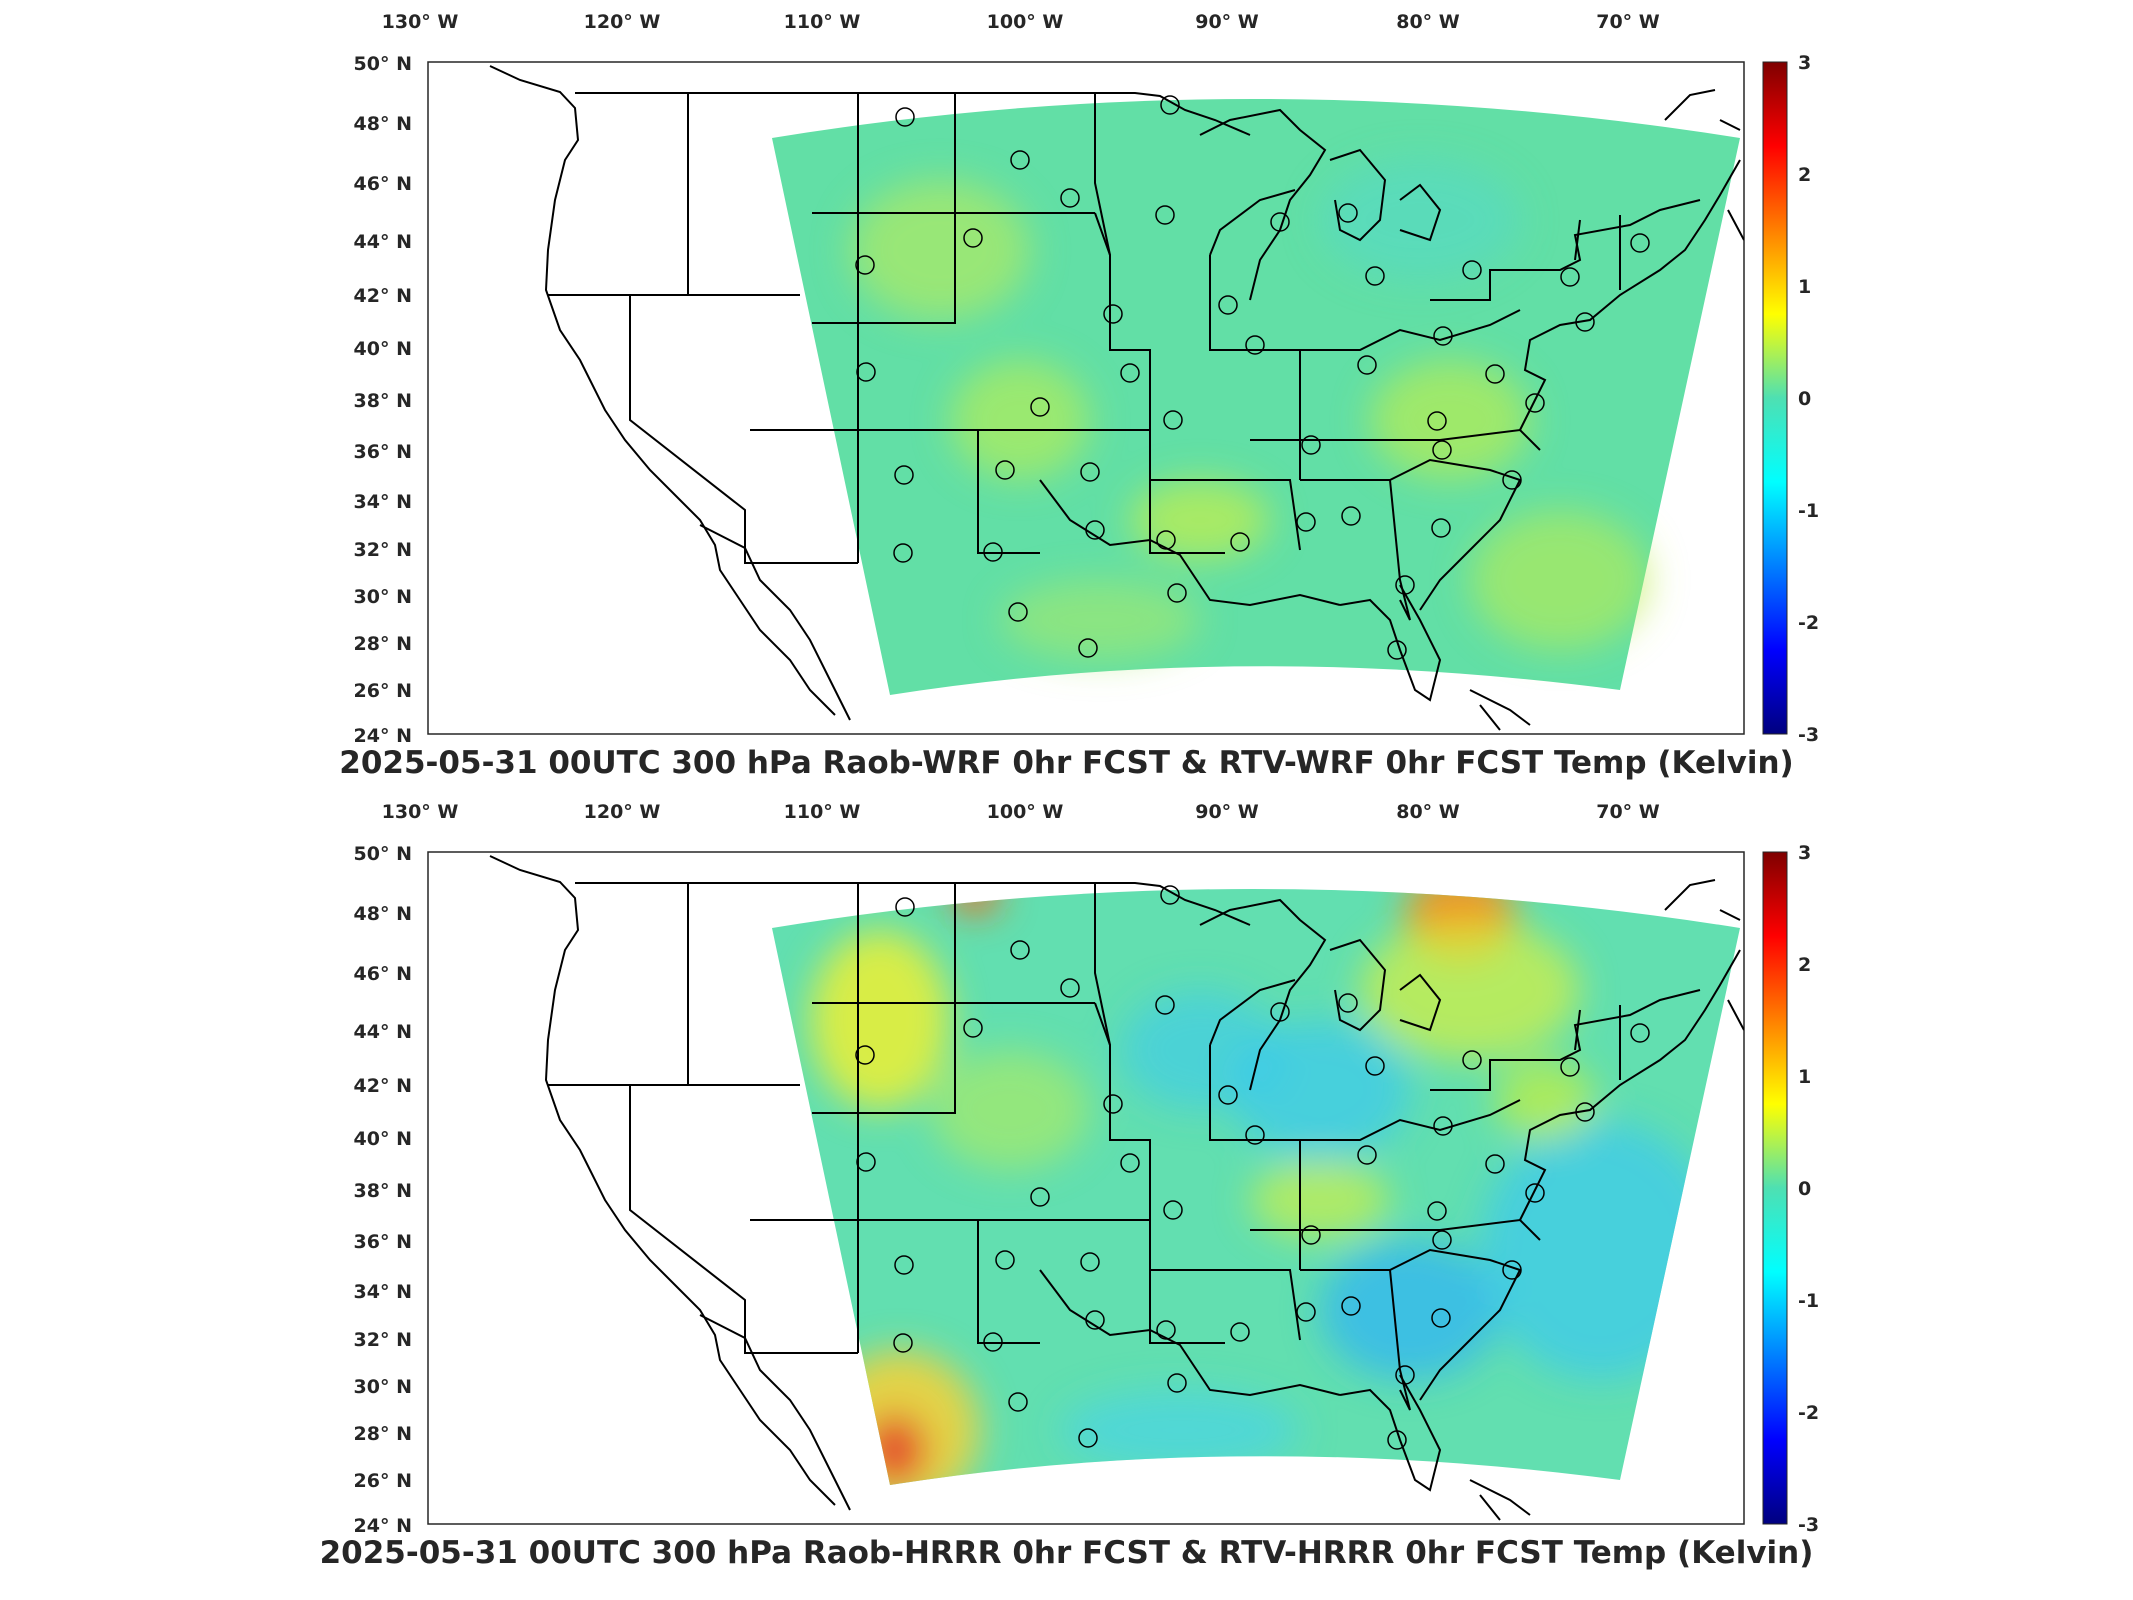  Describe the element at coordinates (1250, 410) in the screenshot. I see `field-anomalies` at that location.